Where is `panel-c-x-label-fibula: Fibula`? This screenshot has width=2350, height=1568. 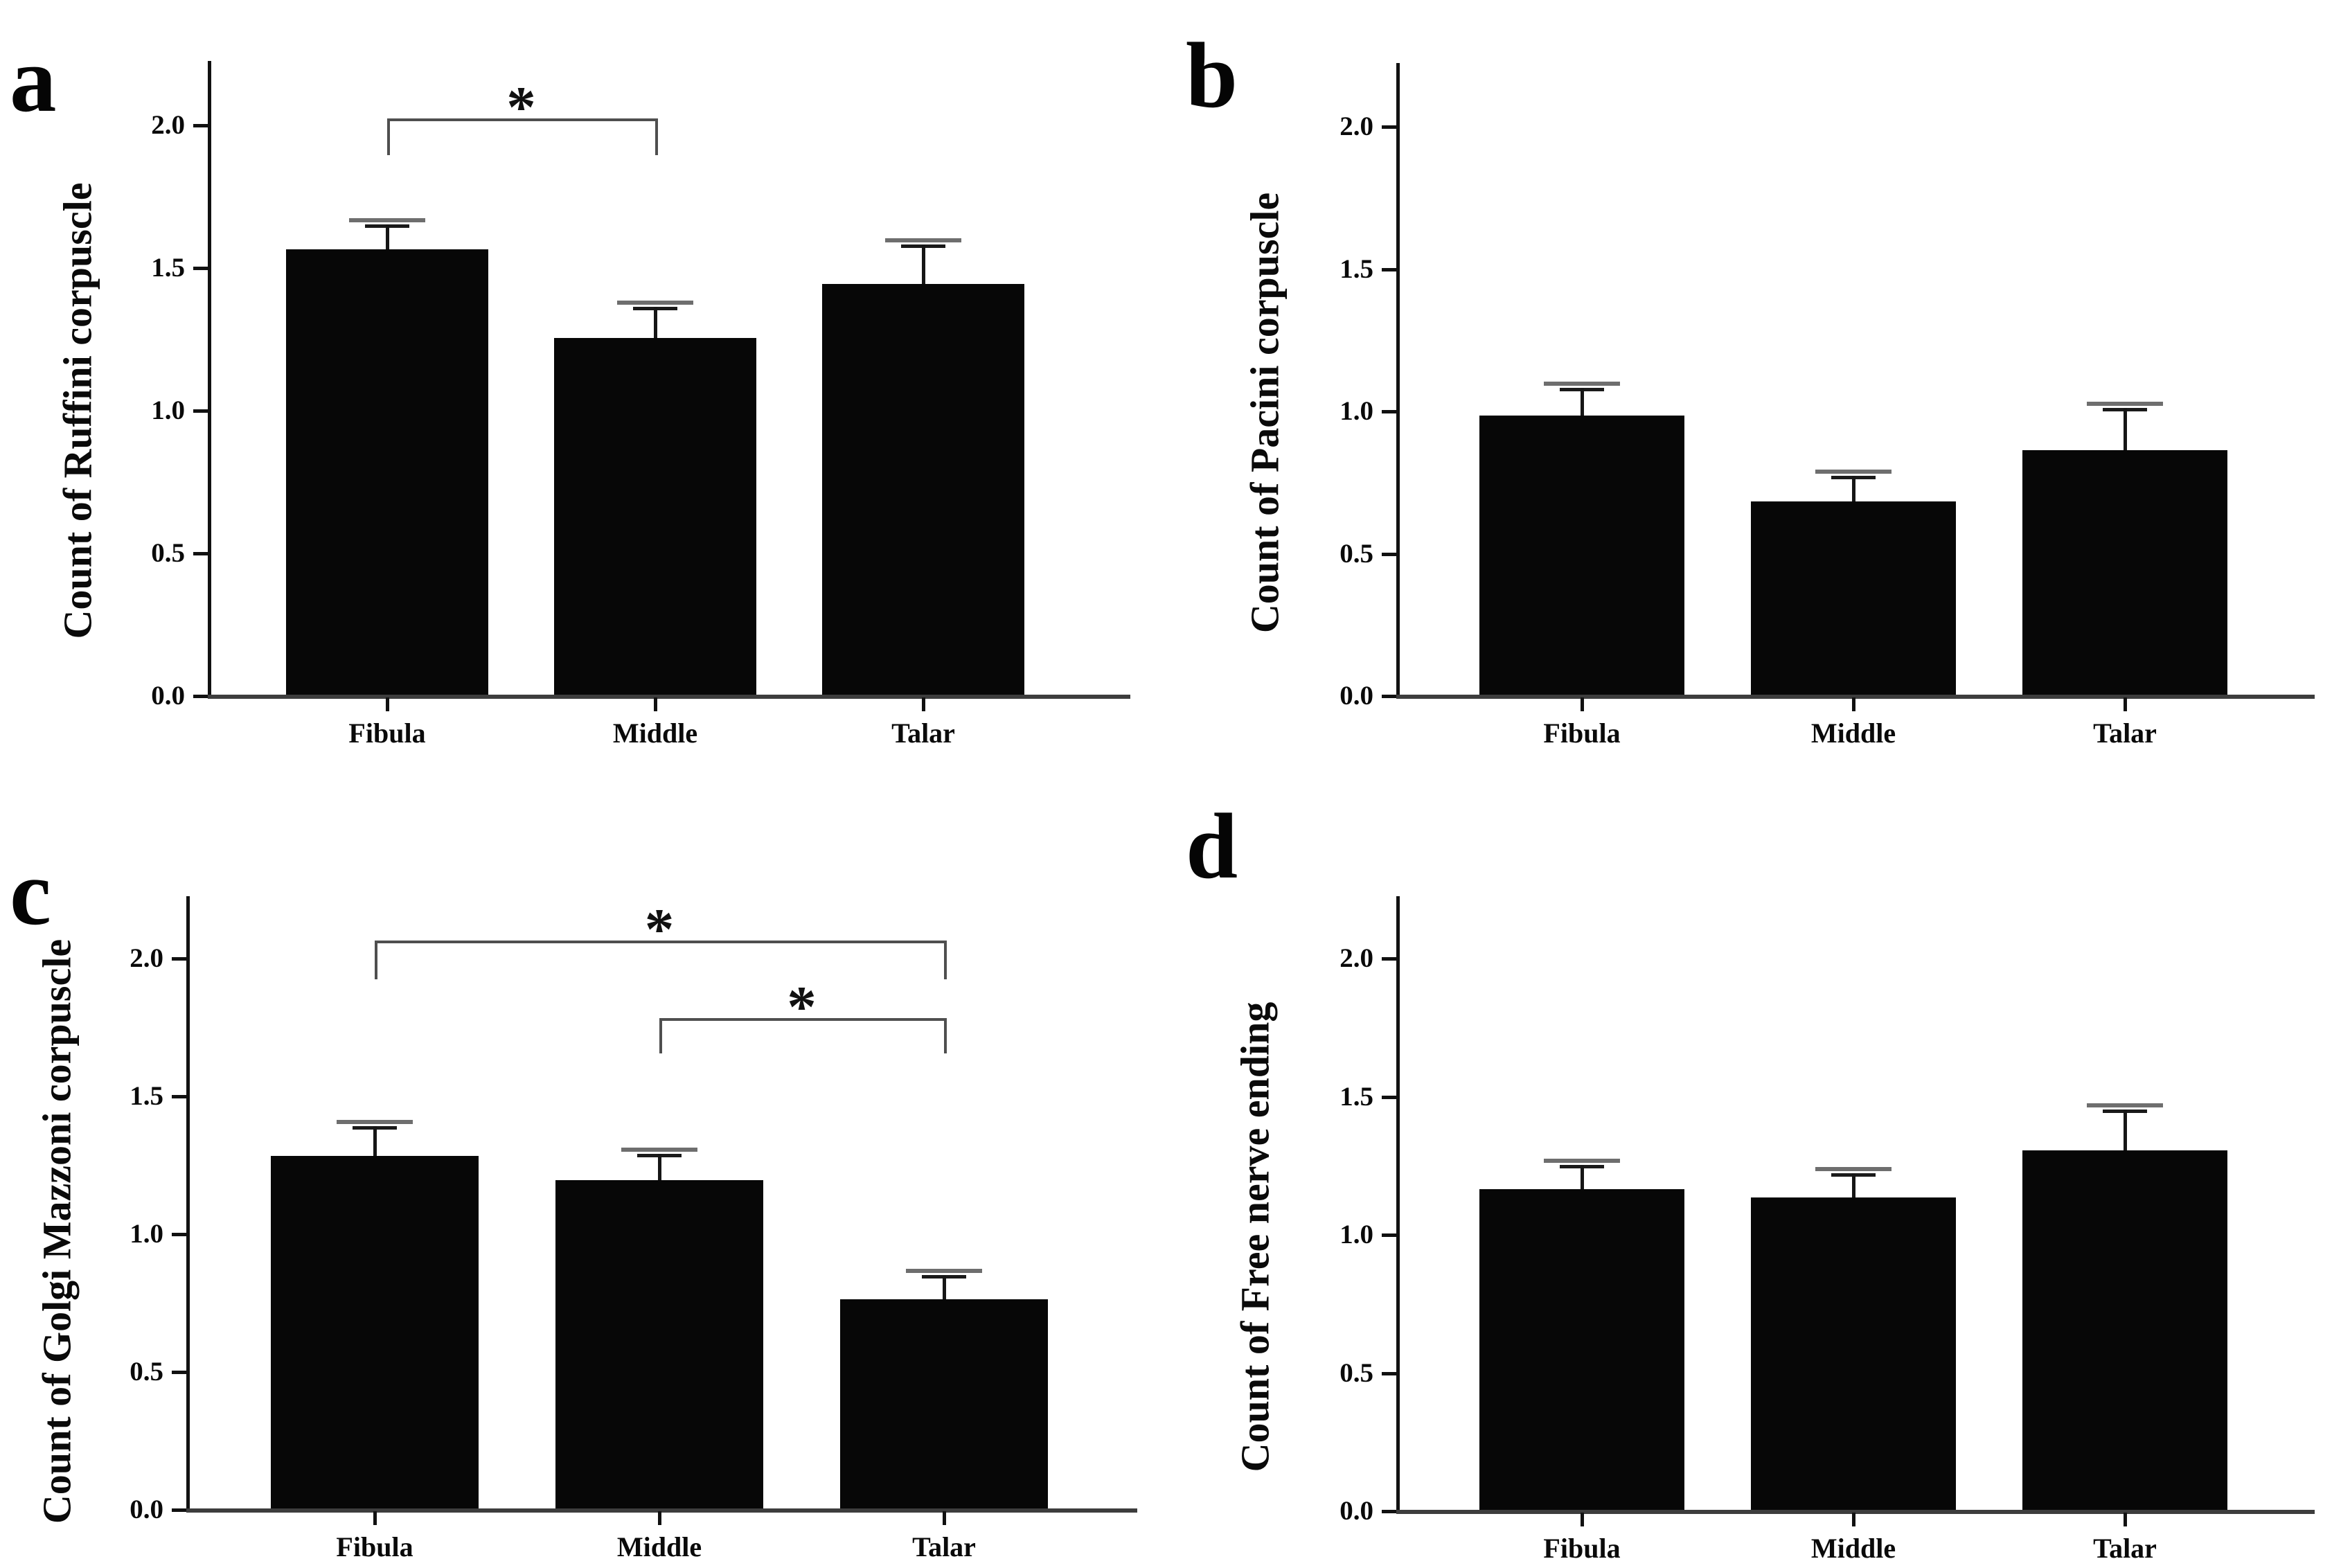
panel-c-x-label-fibula: Fibula is located at coordinates (374, 1546).